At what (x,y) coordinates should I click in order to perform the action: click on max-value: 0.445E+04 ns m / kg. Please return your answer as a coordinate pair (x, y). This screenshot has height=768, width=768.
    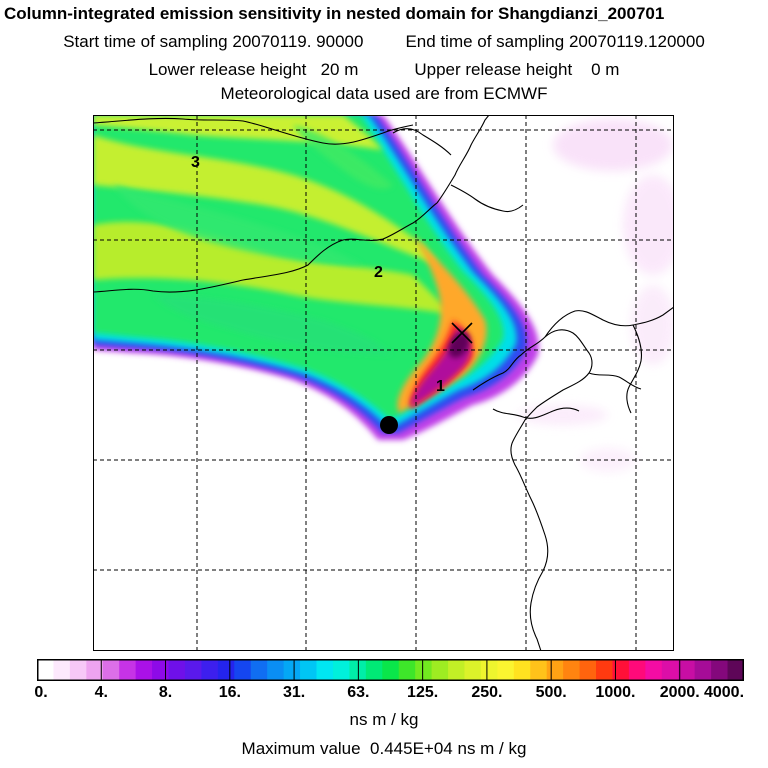
    Looking at the image, I should click on (448, 748).